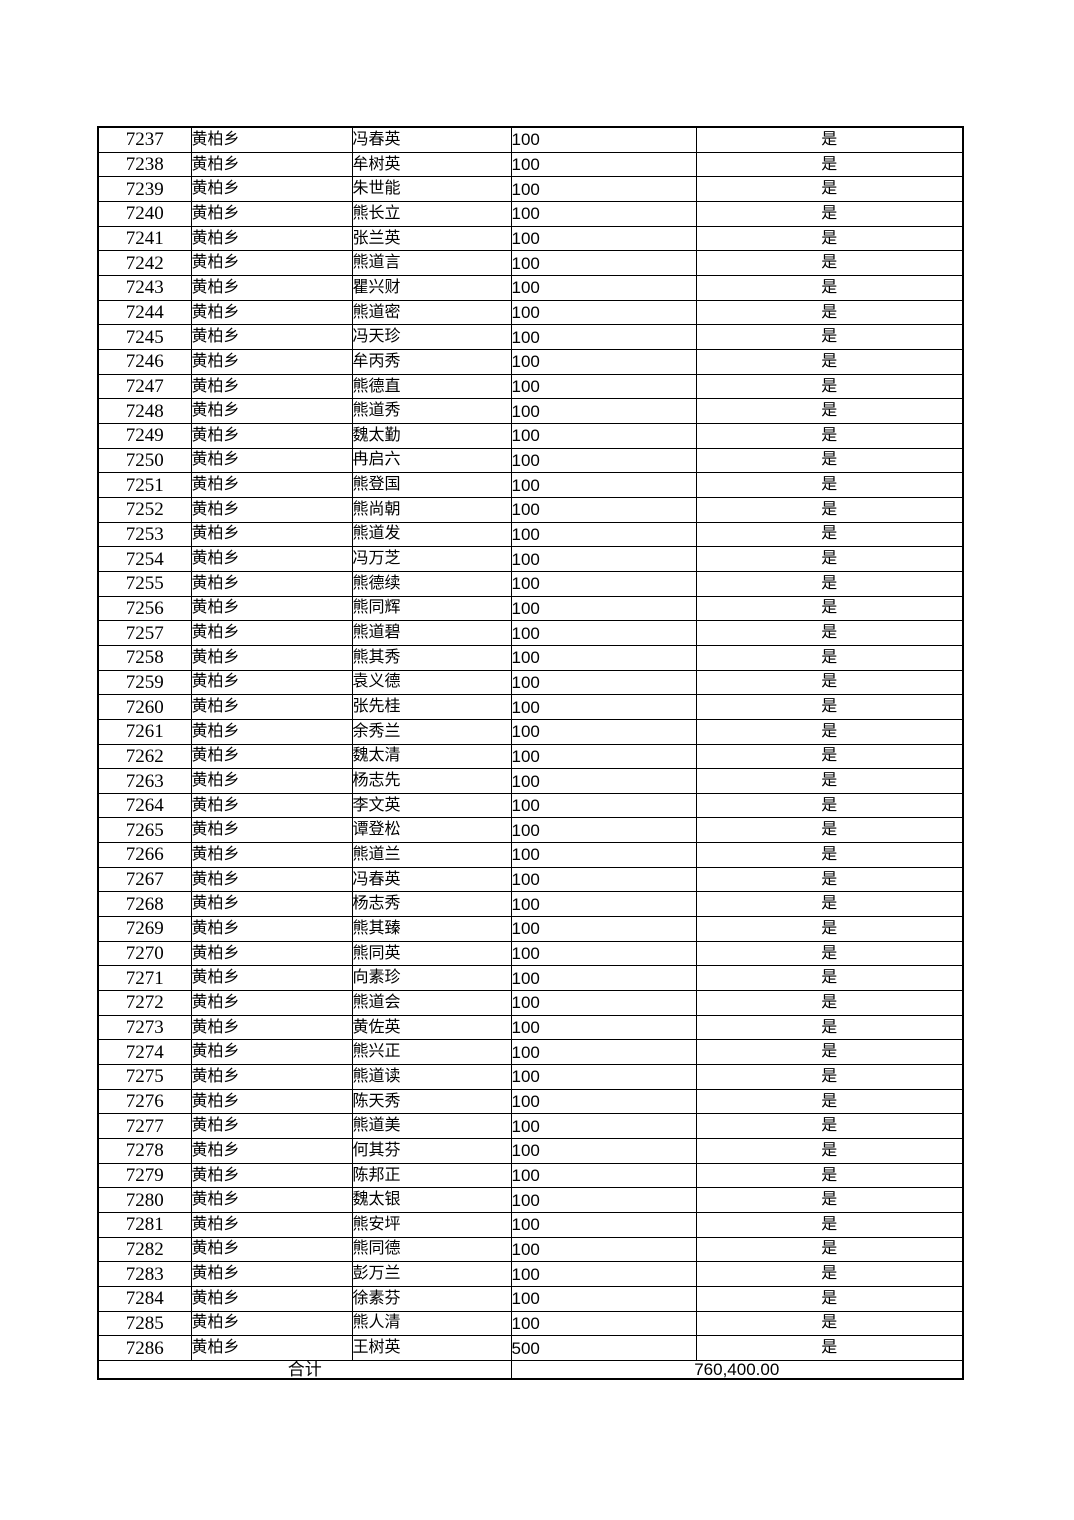 The height and width of the screenshot is (1520, 1074). What do you see at coordinates (530, 781) in the screenshot?
I see `table-row: 7263 黄柏乡 杨志先 100 是` at bounding box center [530, 781].